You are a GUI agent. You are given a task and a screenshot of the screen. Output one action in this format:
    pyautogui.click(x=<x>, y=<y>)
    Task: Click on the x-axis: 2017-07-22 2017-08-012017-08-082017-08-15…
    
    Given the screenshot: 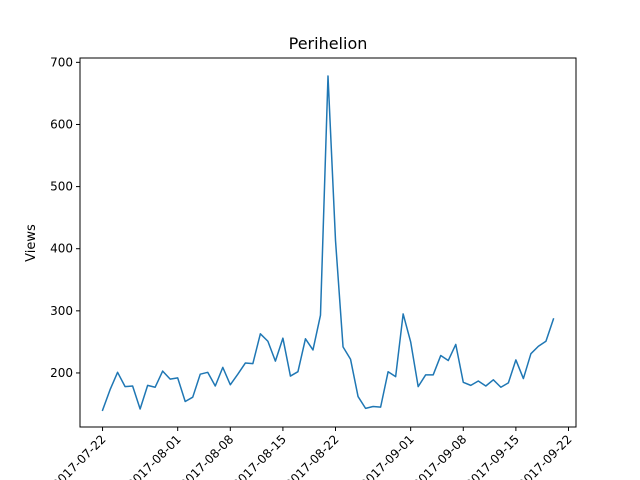 What is the action you would take?
    pyautogui.click(x=312, y=453)
    